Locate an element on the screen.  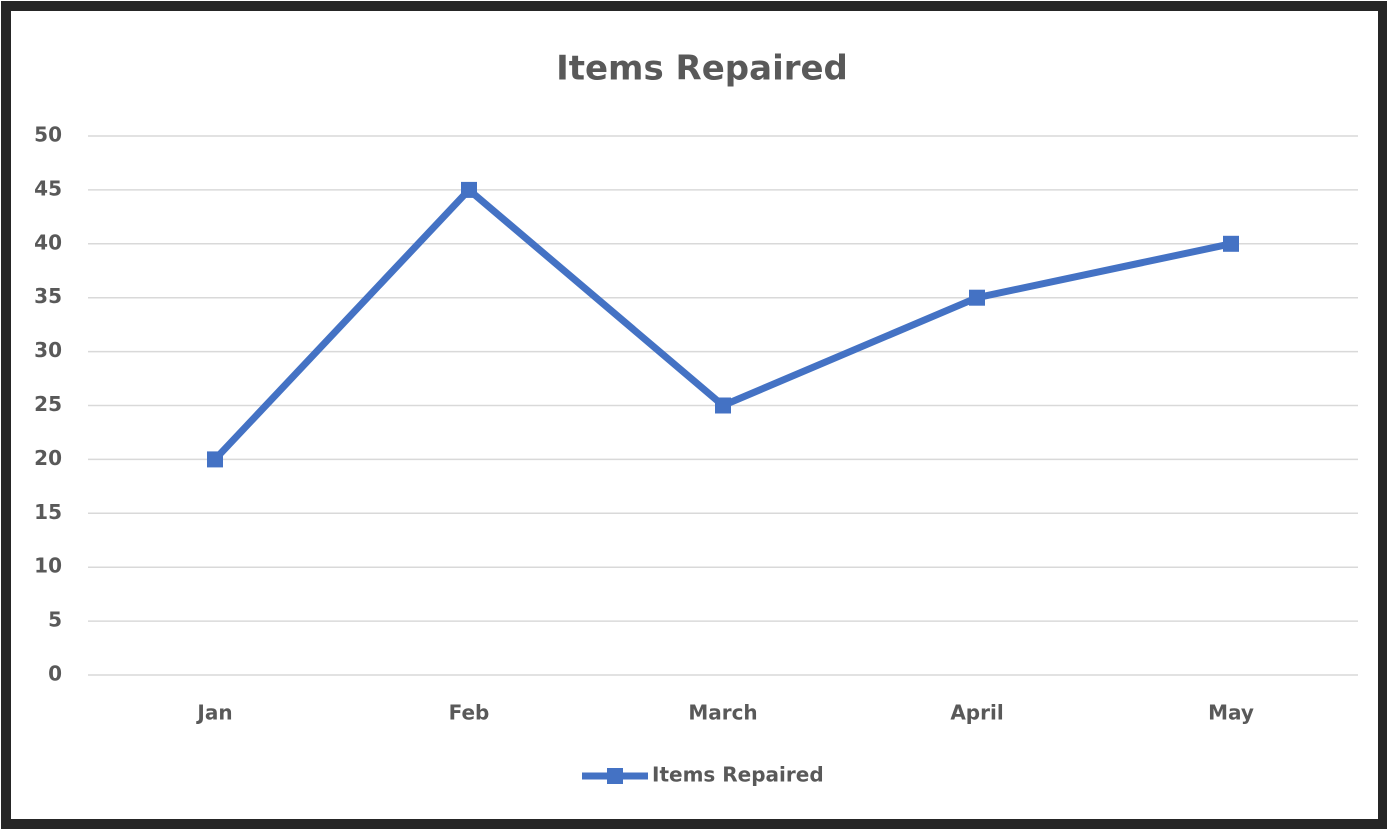
y-tick-label: 50 is located at coordinates (48, 135).